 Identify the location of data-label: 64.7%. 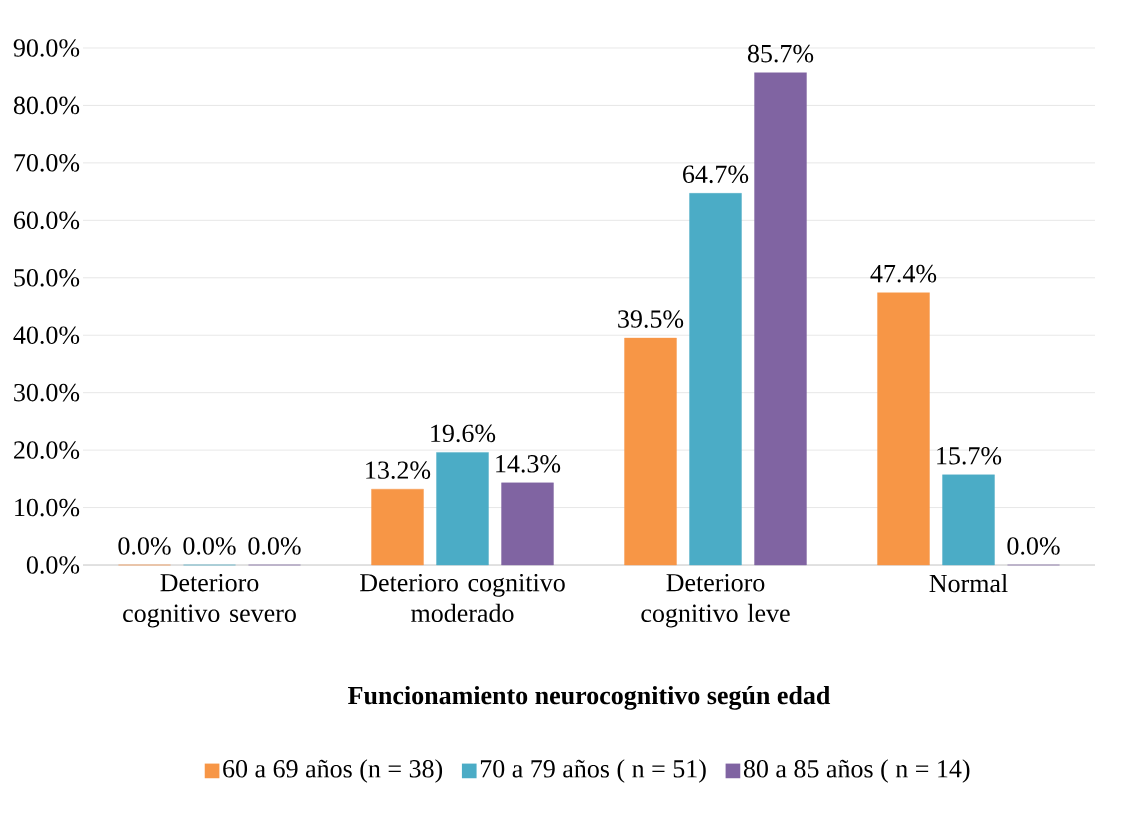
(716, 174).